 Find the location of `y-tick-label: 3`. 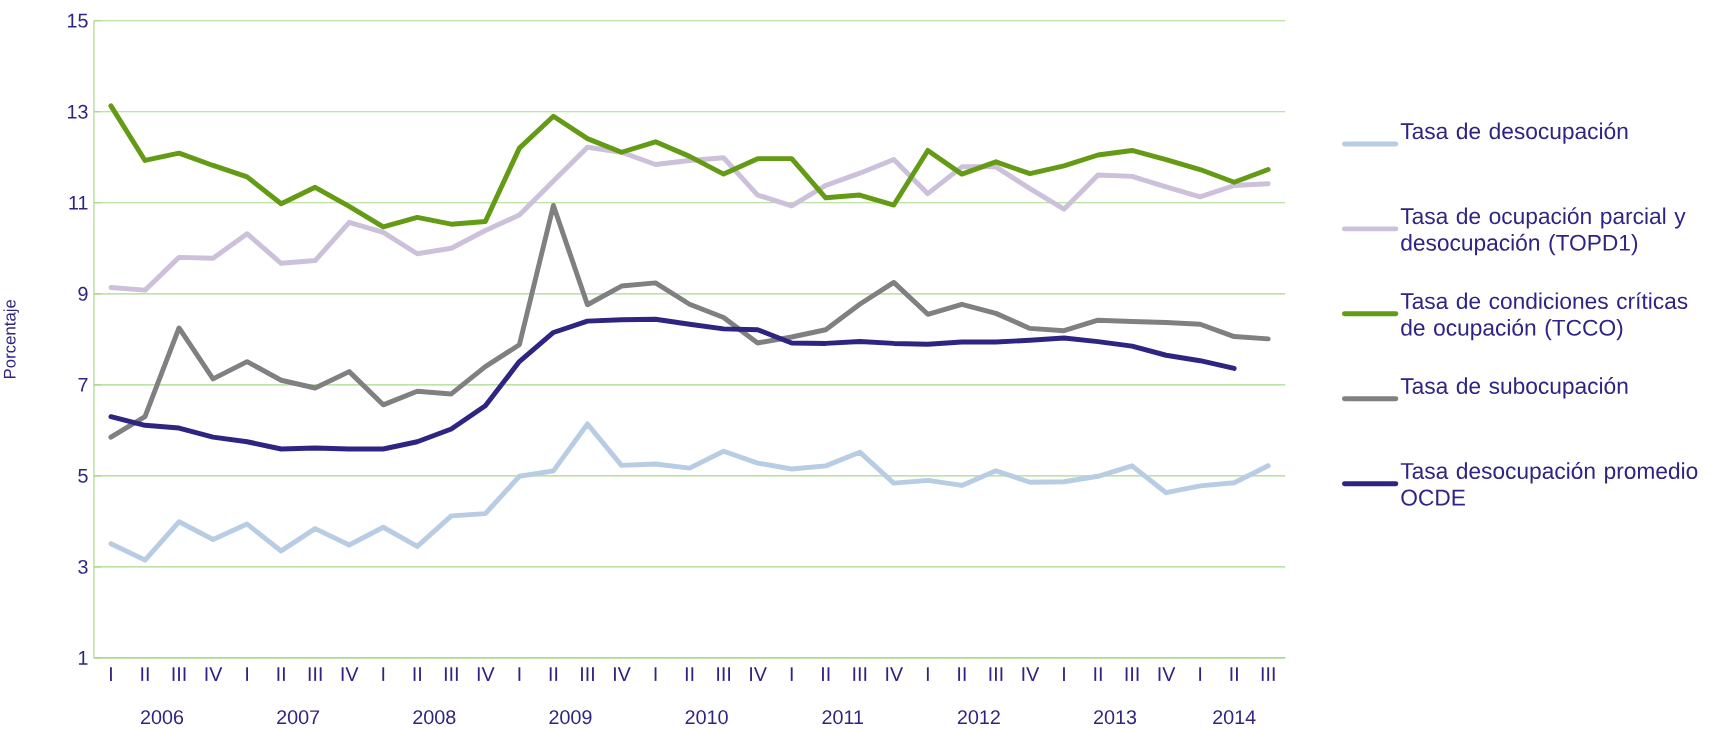

y-tick-label: 3 is located at coordinates (83, 566).